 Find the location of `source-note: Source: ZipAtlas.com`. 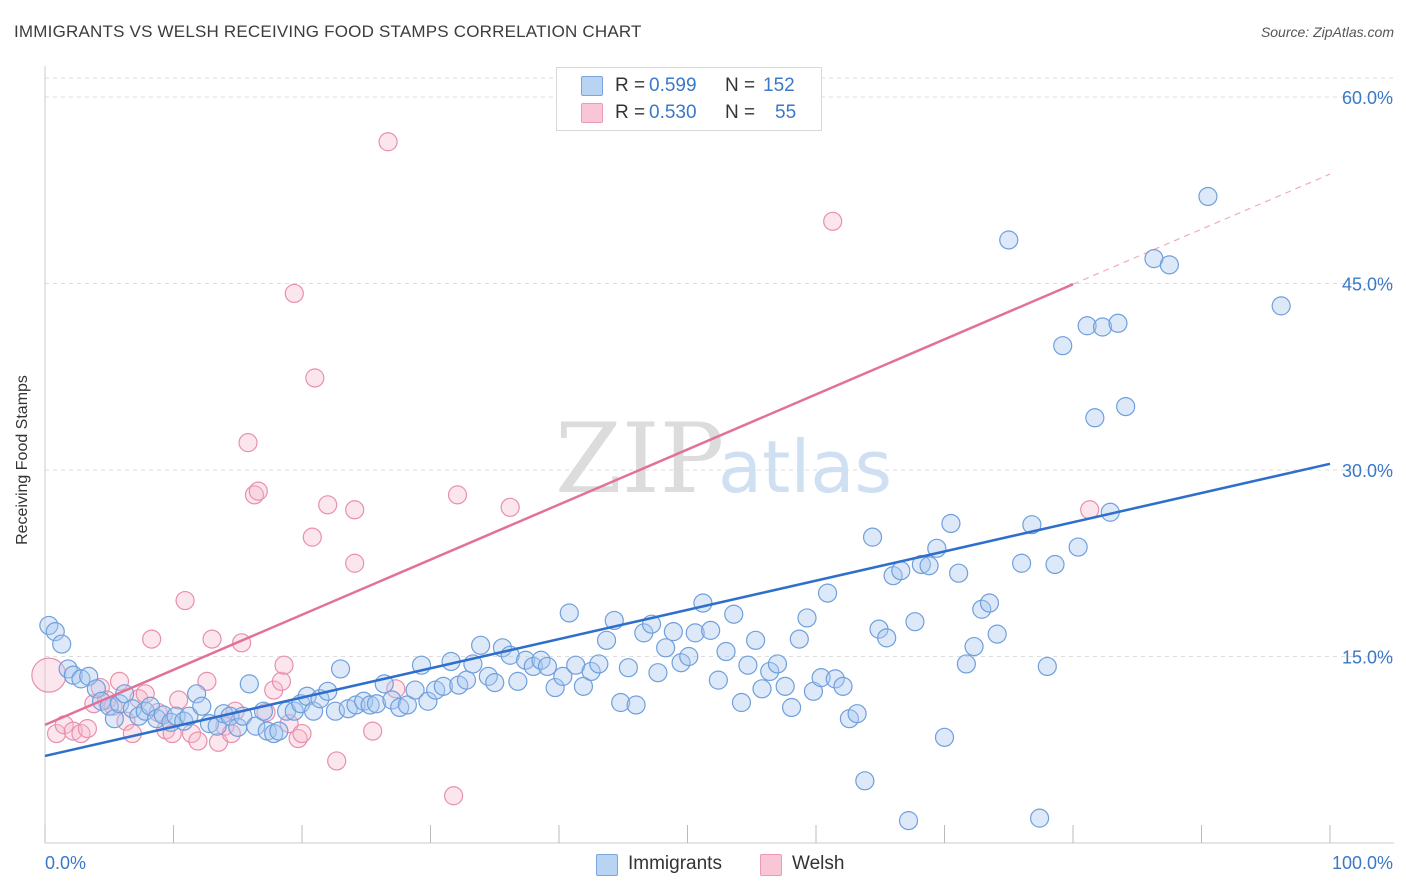

source-note: Source: ZipAtlas.com is located at coordinates (1327, 32).